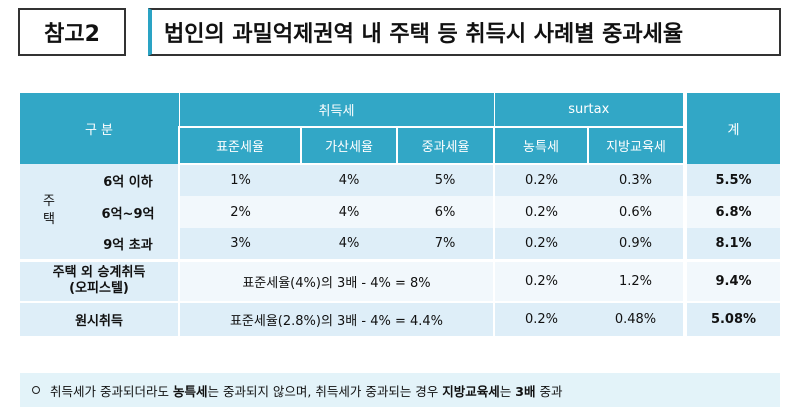  Describe the element at coordinates (445, 180) in the screenshot. I see `cell-heavy: 5%` at that location.